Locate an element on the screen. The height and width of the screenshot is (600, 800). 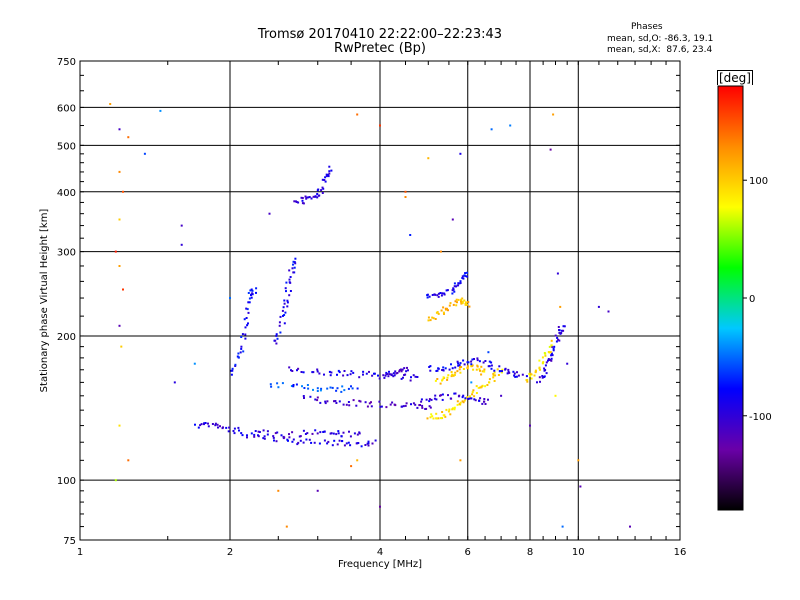
y-axis-label: Stationary phase Virtual Height [km] is located at coordinates (44, 301).